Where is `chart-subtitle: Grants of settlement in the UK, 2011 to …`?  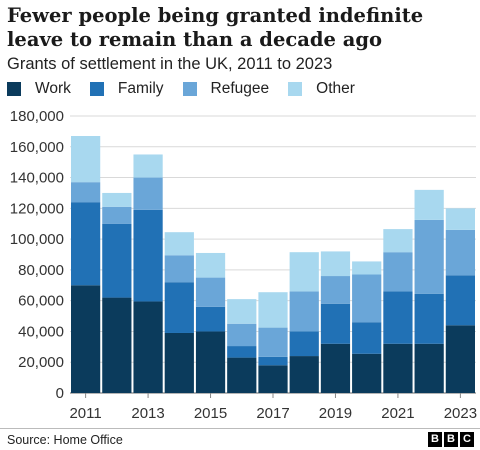 chart-subtitle: Grants of settlement in the UK, 2011 to … is located at coordinates (170, 64).